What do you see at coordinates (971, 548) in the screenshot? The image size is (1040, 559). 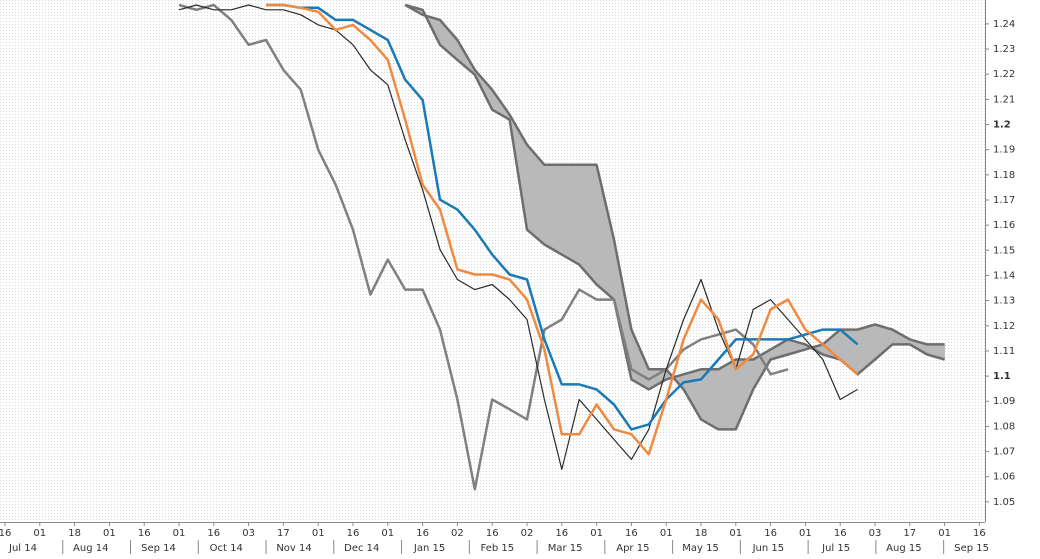 I see `month-label: Sep 15` at bounding box center [971, 548].